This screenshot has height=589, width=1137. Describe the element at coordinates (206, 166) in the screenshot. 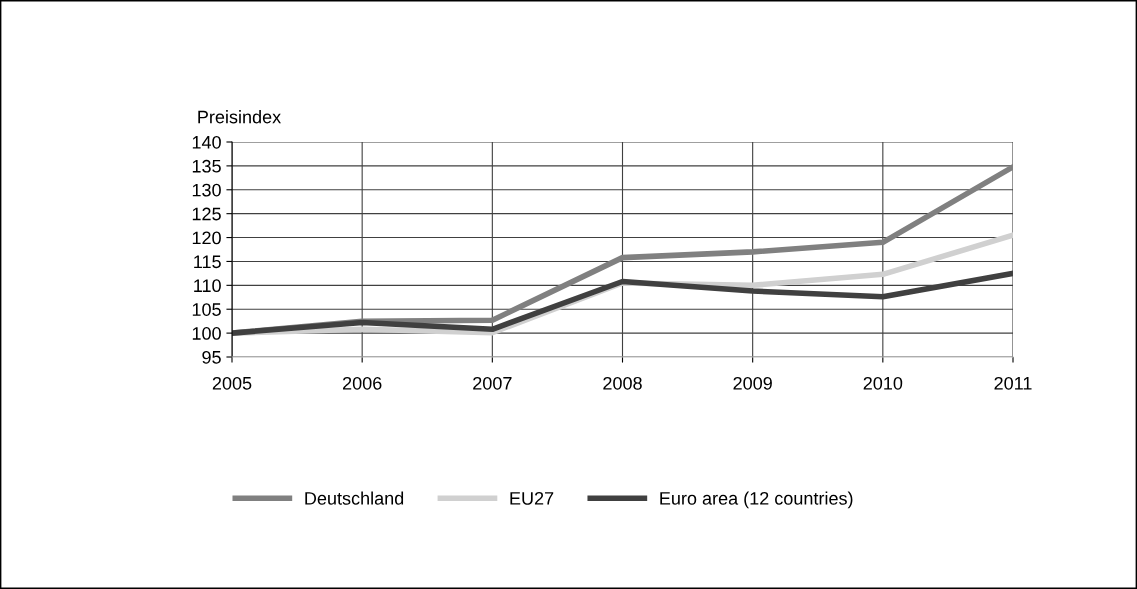

I see `y-tick-label: 135` at that location.